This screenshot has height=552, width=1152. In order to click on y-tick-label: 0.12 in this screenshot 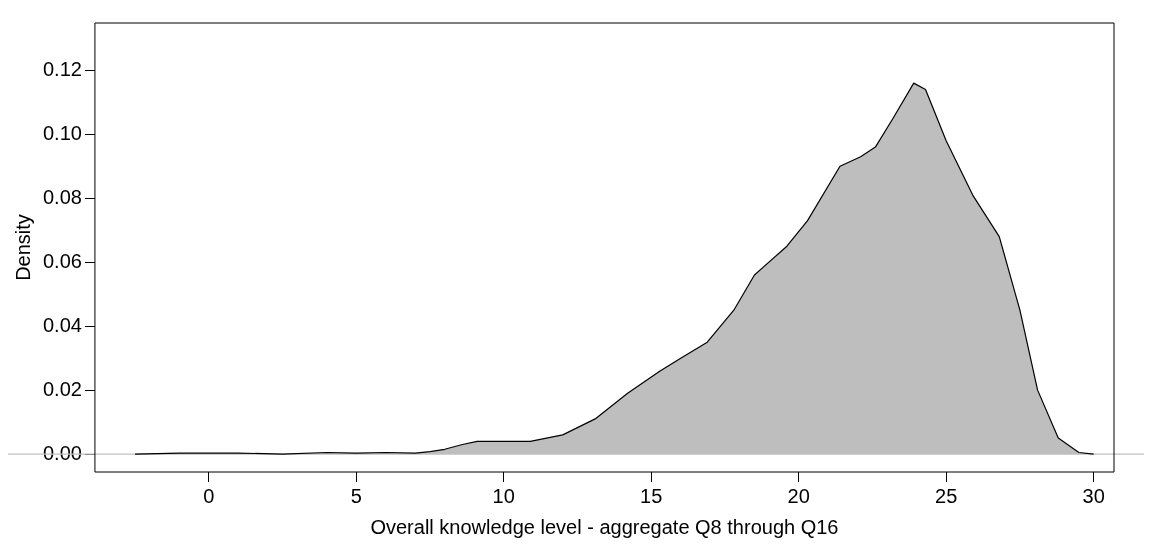, I will do `click(62, 68)`.